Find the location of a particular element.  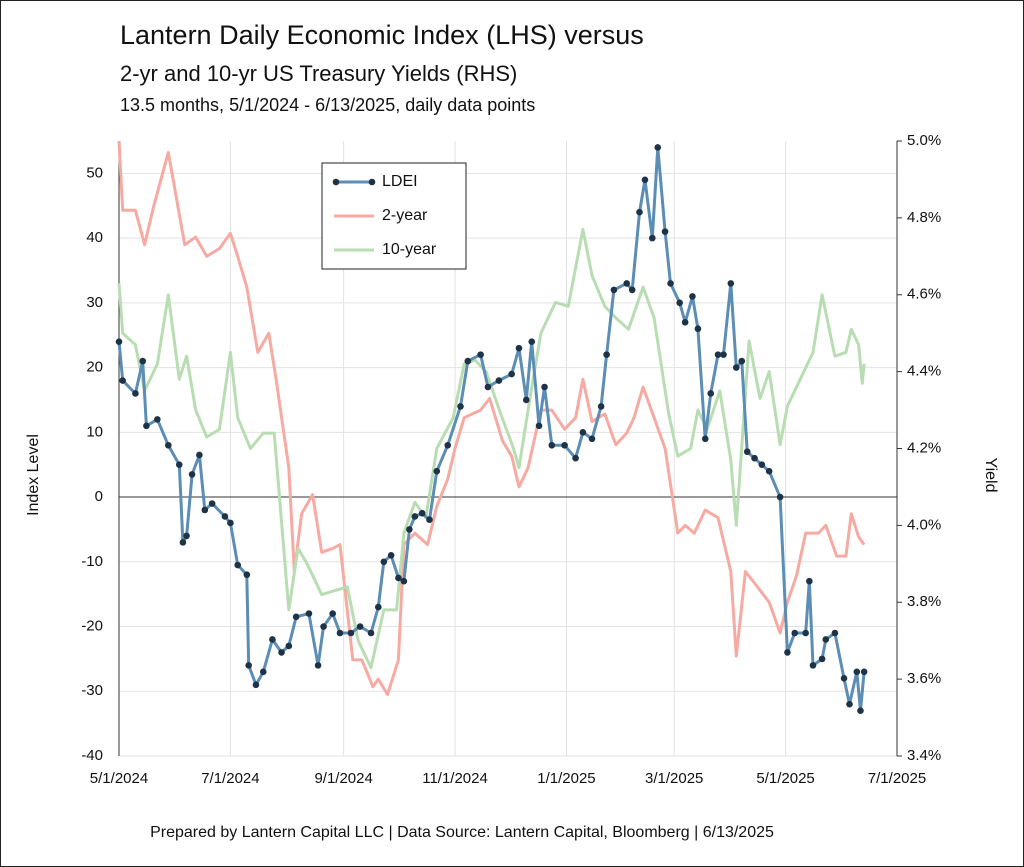

y2-tick-label: 5.0% is located at coordinates (924, 140).